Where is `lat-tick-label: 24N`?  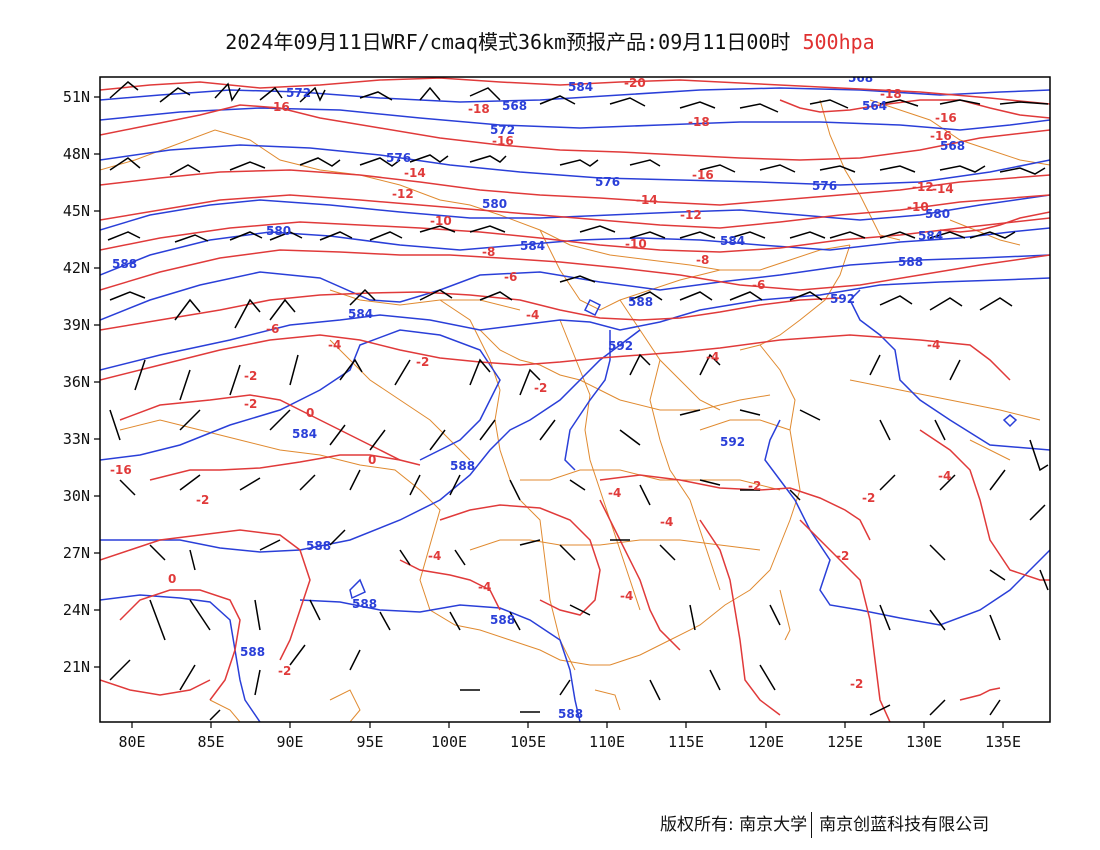 lat-tick-label: 24N is located at coordinates (76, 610).